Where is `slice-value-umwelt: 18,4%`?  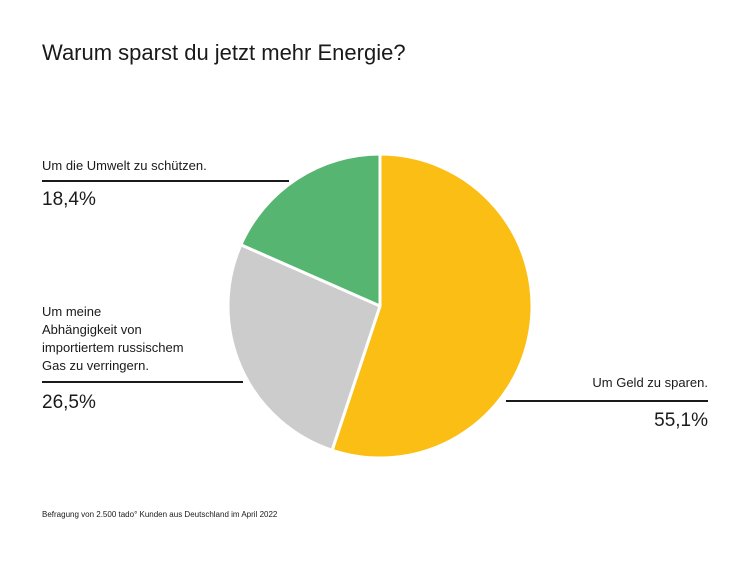
slice-value-umwelt: 18,4% is located at coordinates (69, 199).